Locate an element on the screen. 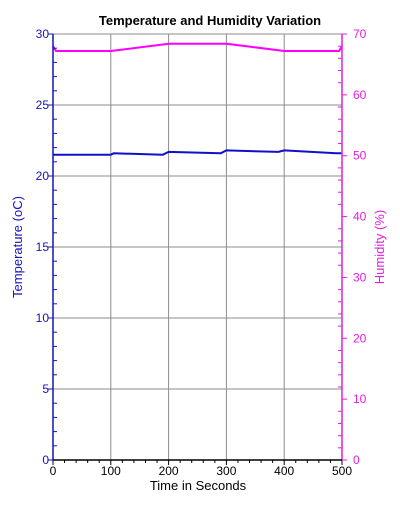 The height and width of the screenshot is (506, 400). x-axis-title: Time in Seconds is located at coordinates (198, 485).